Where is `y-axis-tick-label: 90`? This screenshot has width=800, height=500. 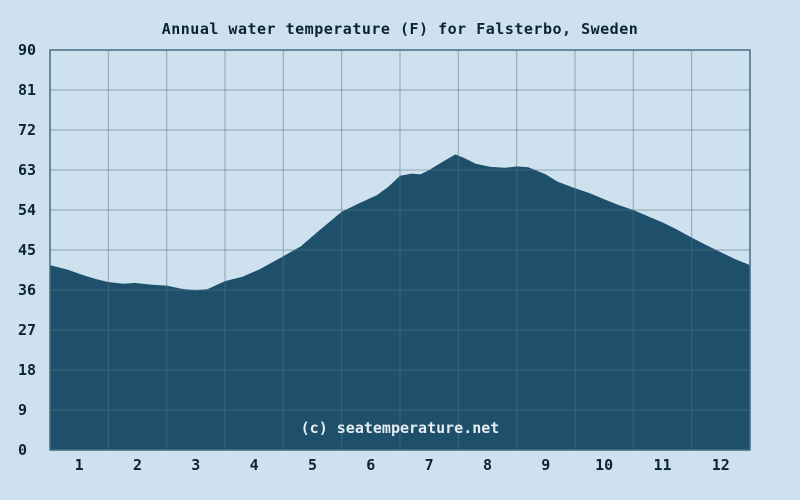 y-axis-tick-label: 90 is located at coordinates (27, 50).